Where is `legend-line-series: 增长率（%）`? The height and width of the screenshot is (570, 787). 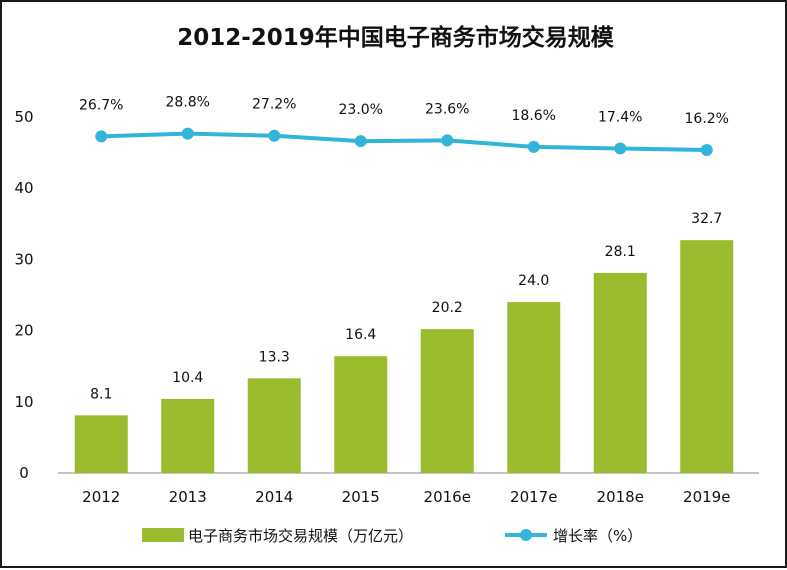
legend-line-series: 增长率（%） is located at coordinates (573, 535).